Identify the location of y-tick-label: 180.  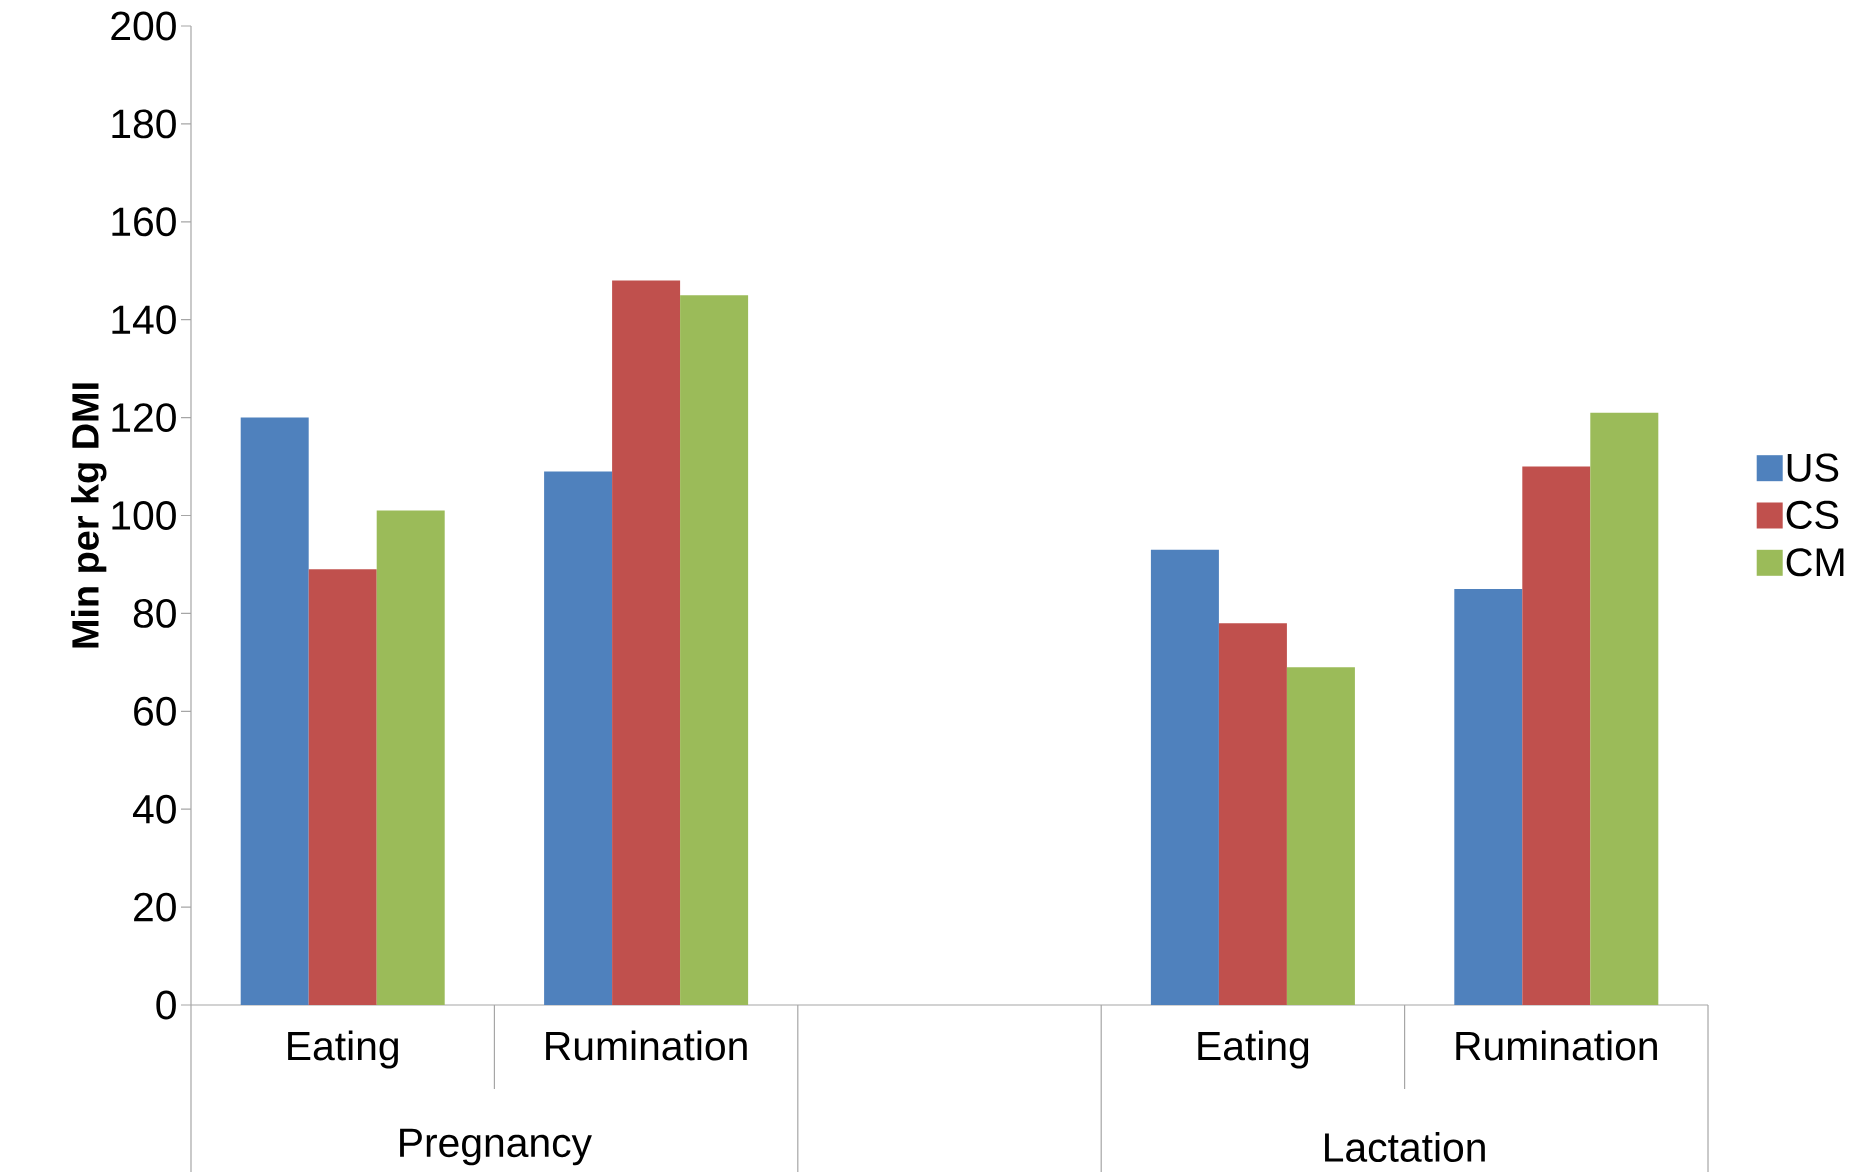
(144, 124).